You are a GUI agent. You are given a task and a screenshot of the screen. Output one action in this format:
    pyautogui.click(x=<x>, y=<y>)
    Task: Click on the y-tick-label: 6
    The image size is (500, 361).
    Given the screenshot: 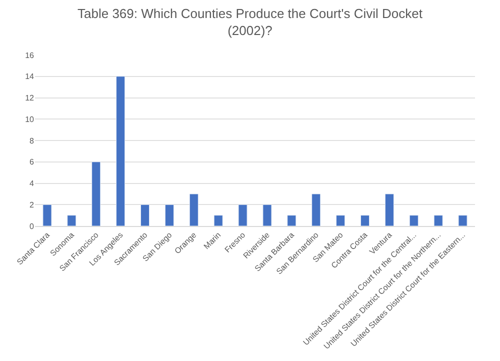 What is the action you would take?
    pyautogui.click(x=32, y=162)
    